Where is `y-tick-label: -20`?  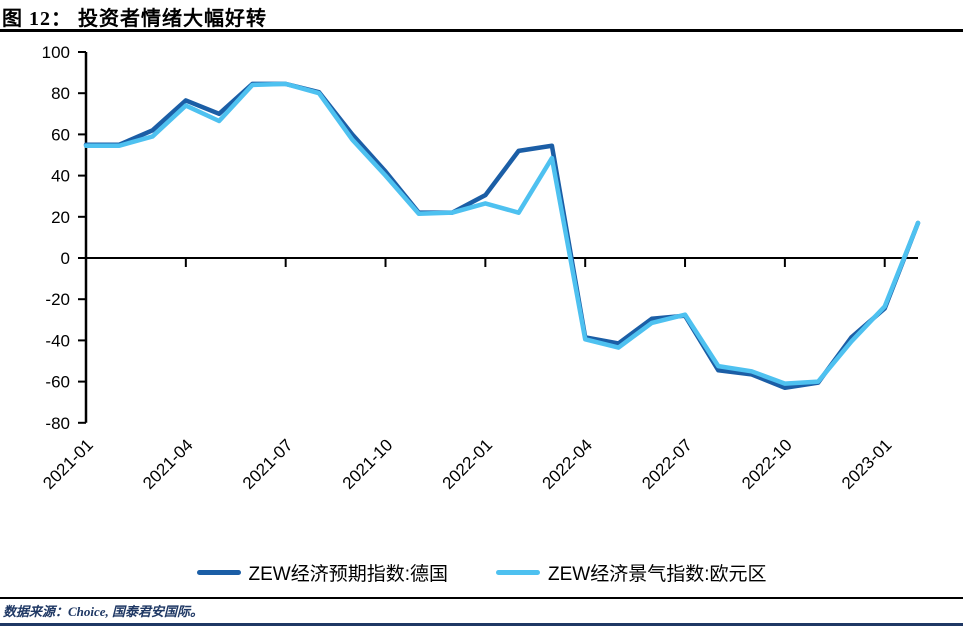
y-tick-label: -20 is located at coordinates (57, 299).